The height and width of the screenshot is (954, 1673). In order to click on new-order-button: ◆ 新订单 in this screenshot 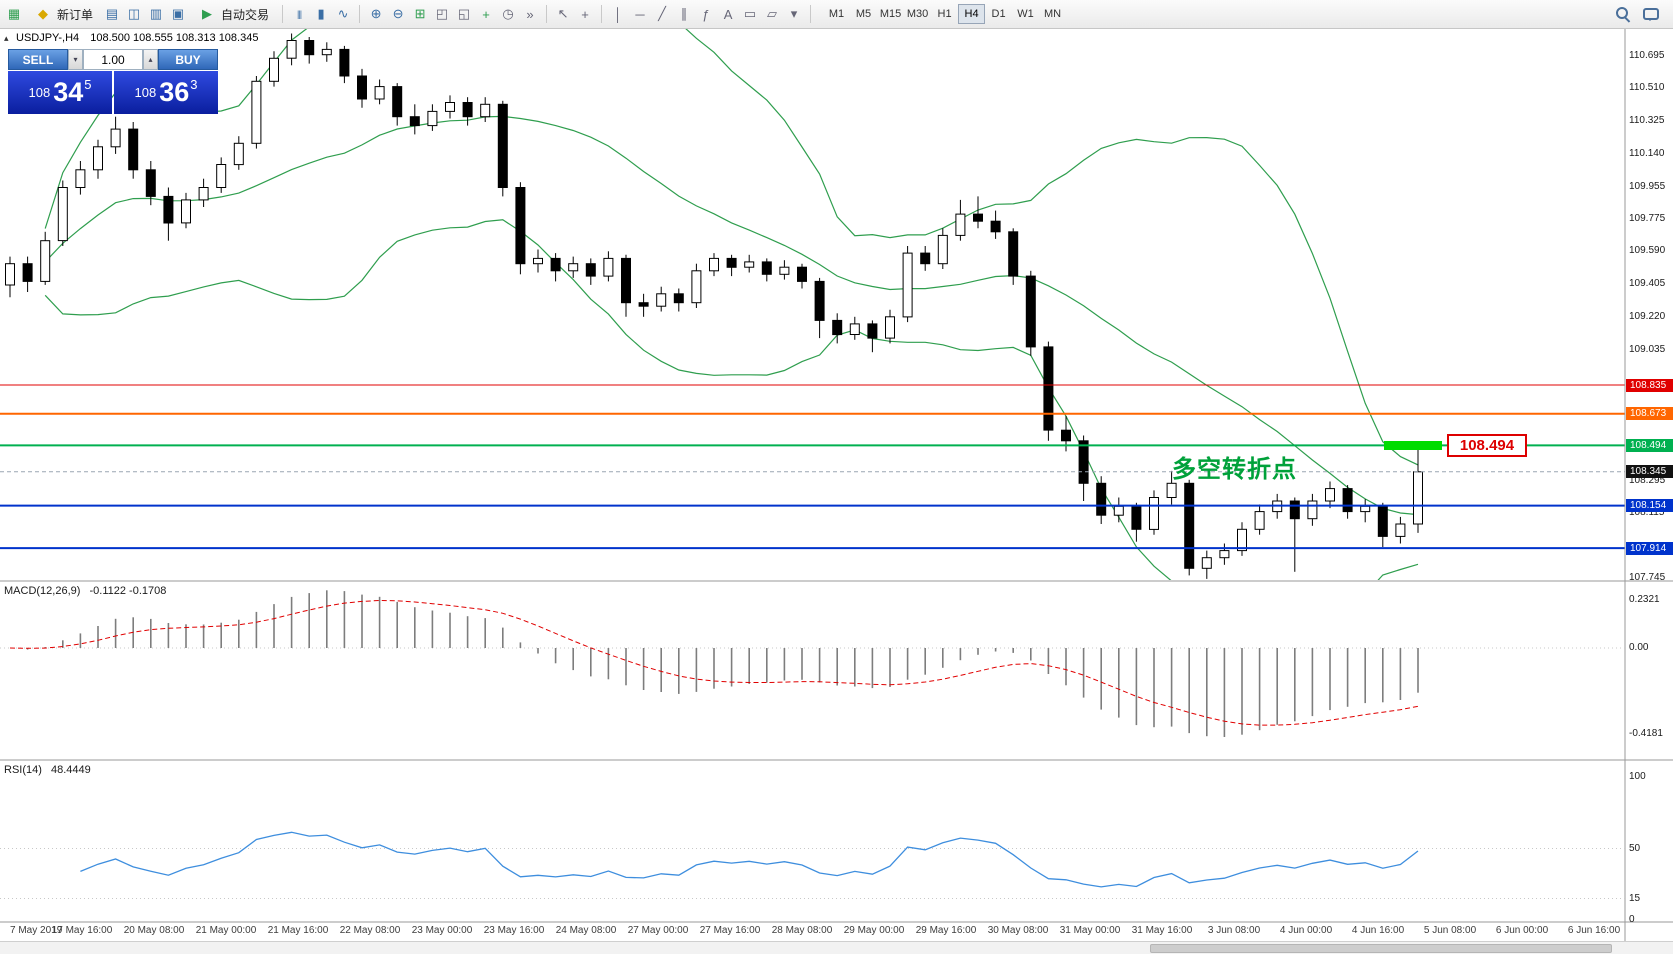, I will do `click(63, 14)`.